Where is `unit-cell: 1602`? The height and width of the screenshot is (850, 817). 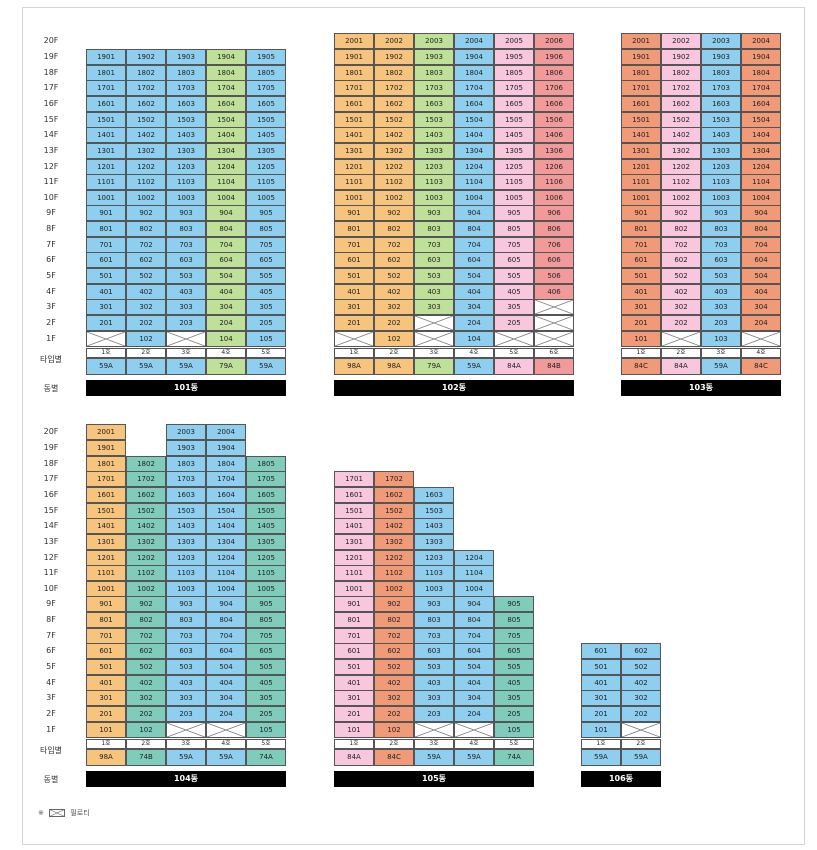
unit-cell: 1602 is located at coordinates (146, 494).